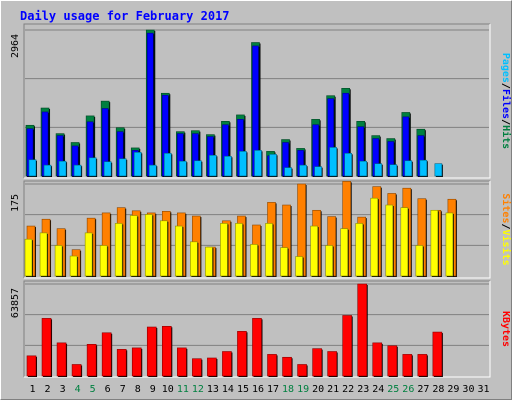 The width and height of the screenshot is (512, 400). I want to click on bar-visits-day-22-fill, so click(344, 252).